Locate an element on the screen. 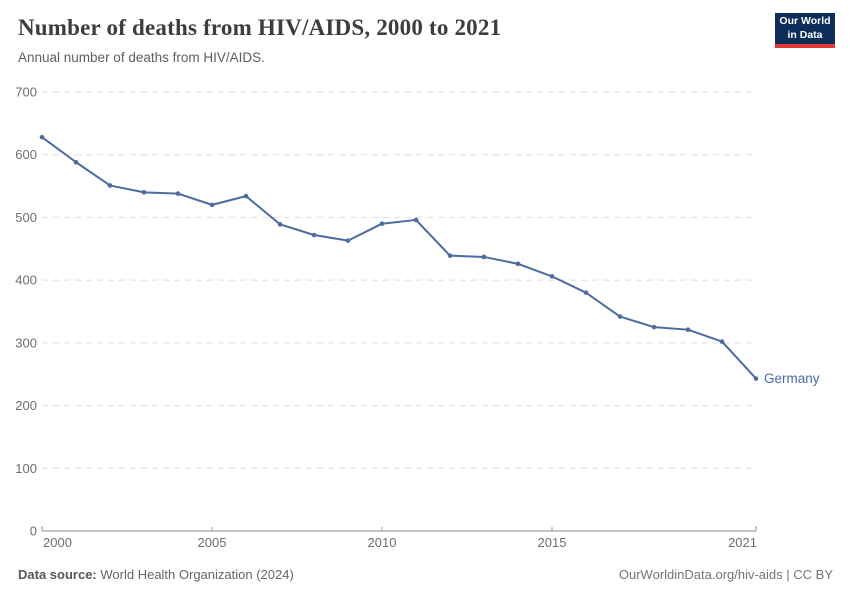 This screenshot has width=850, height=600. y-axis-label-700: 700 is located at coordinates (26, 92).